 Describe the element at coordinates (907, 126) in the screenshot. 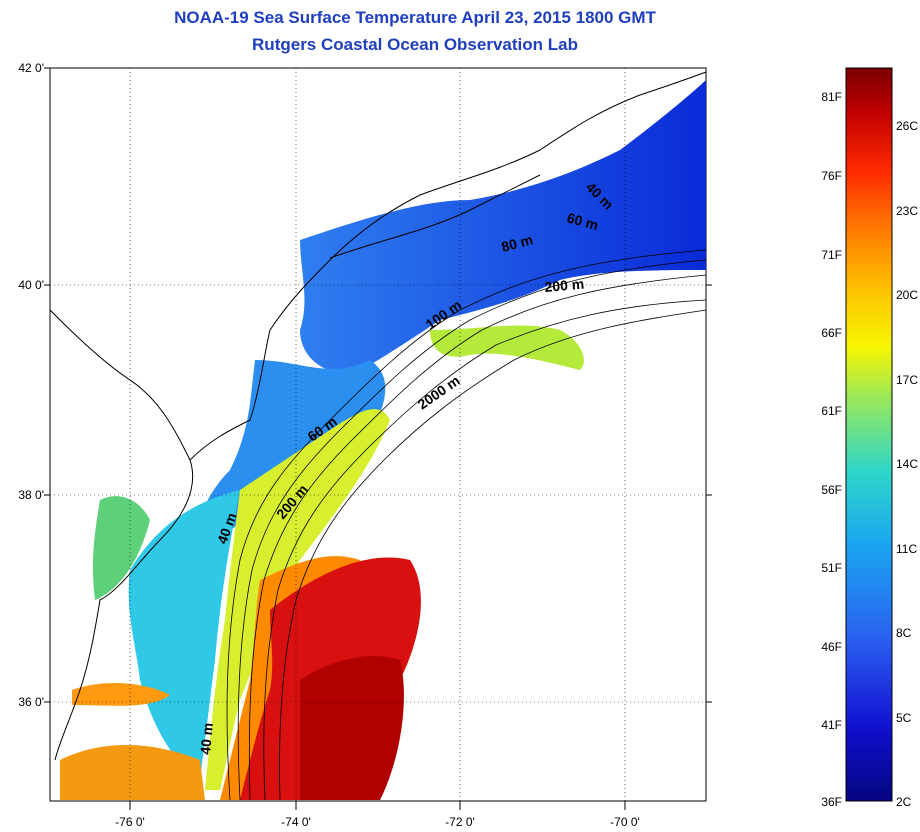

I see `cb-c-26: 26C` at that location.